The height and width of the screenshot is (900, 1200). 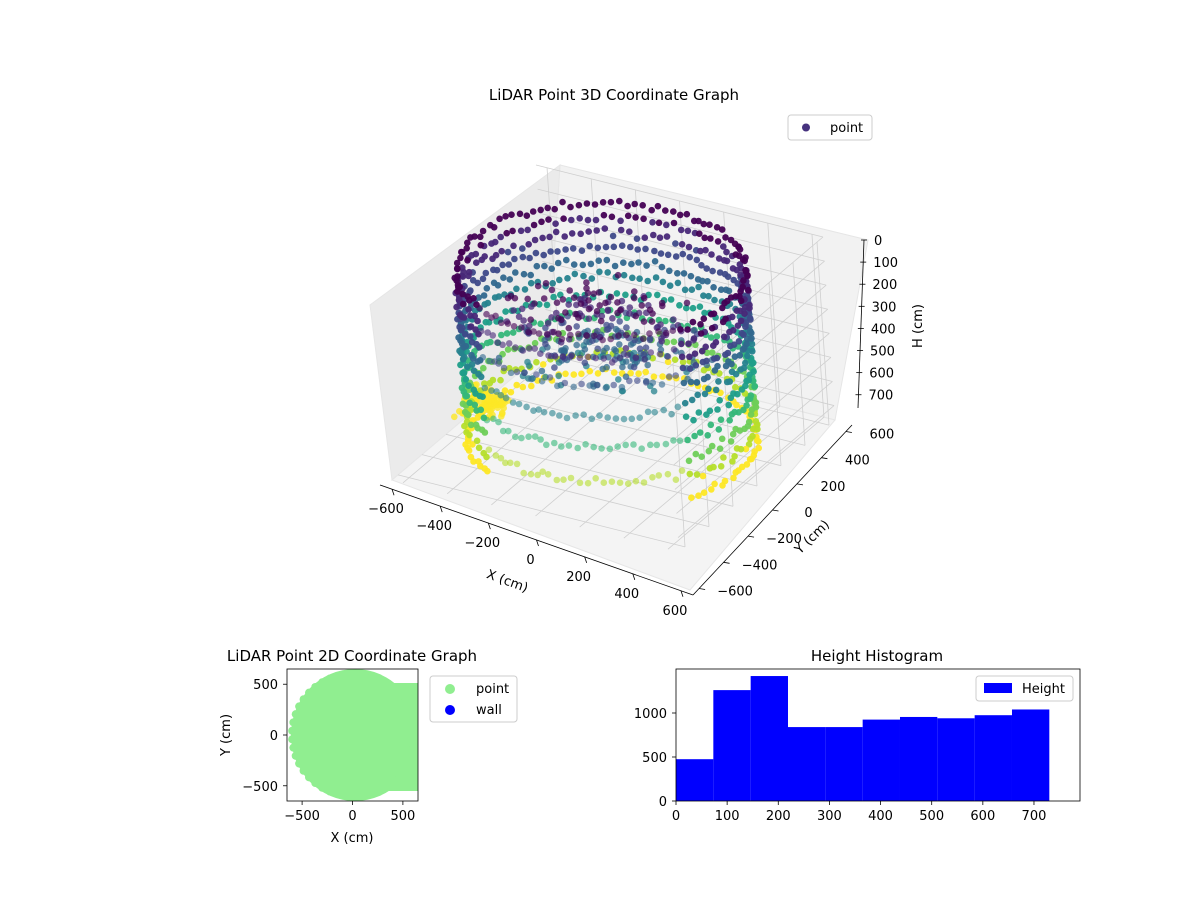 I want to click on plot3d-z-axis-line, so click(x=861, y=324).